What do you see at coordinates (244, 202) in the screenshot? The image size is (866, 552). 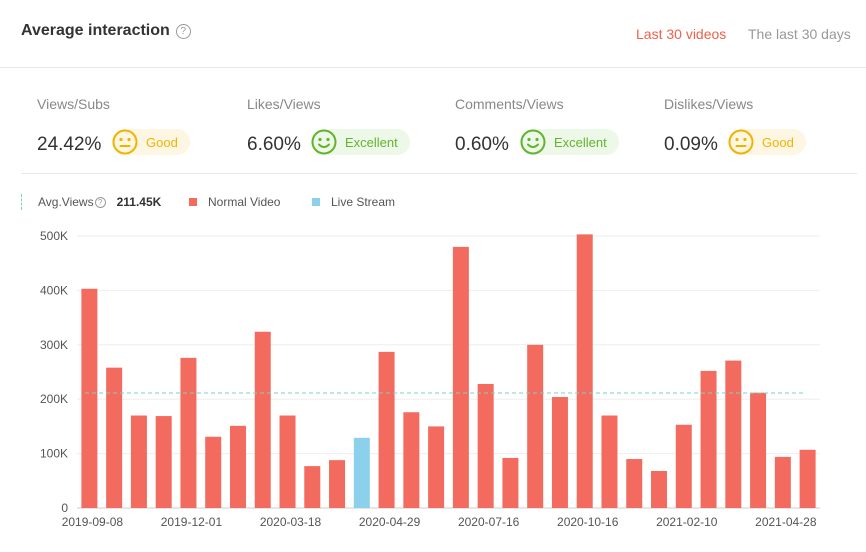 I see `normal-video-label: Normal Video` at bounding box center [244, 202].